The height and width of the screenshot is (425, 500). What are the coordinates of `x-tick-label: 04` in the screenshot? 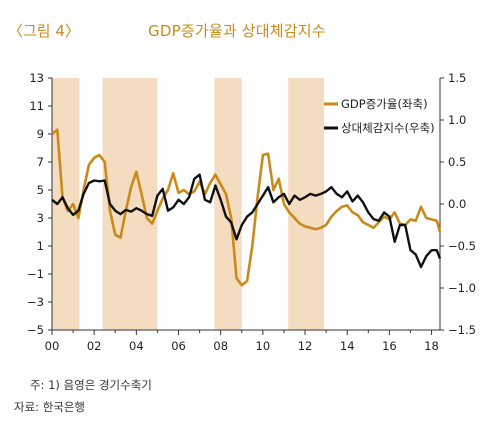 It's located at (136, 346).